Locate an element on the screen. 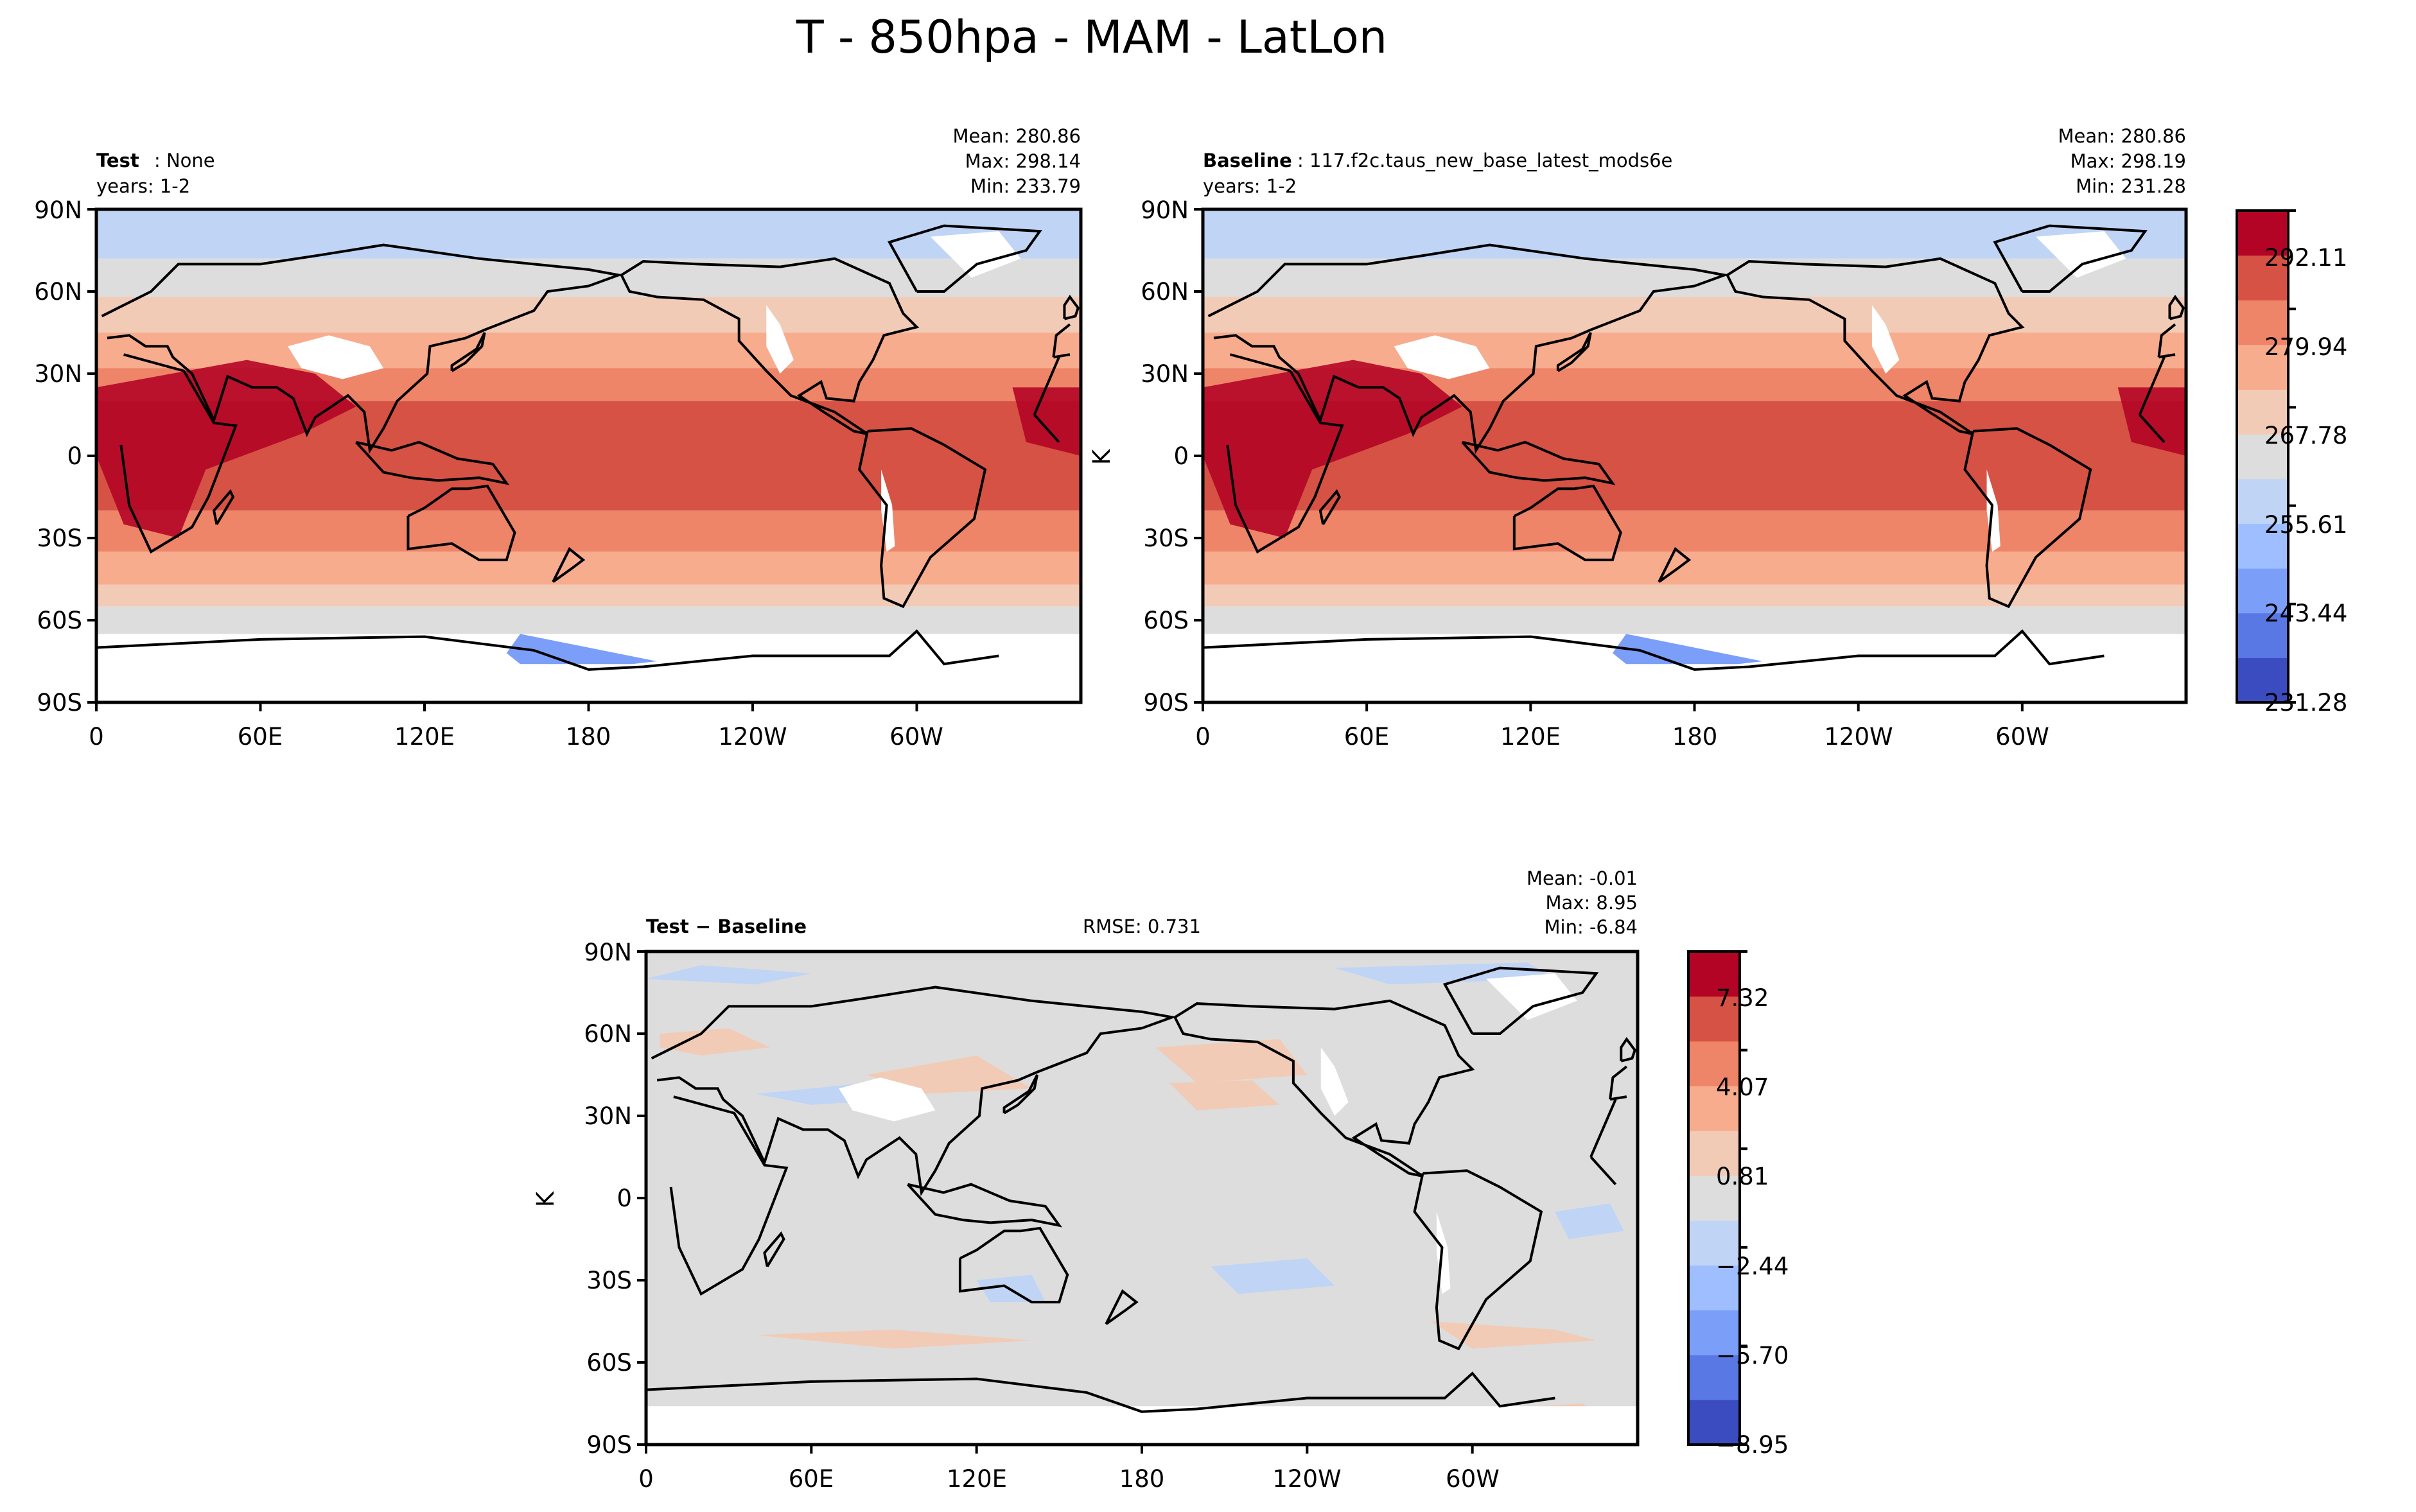  colorbar-tick-label: 243.44 is located at coordinates (2305, 613).